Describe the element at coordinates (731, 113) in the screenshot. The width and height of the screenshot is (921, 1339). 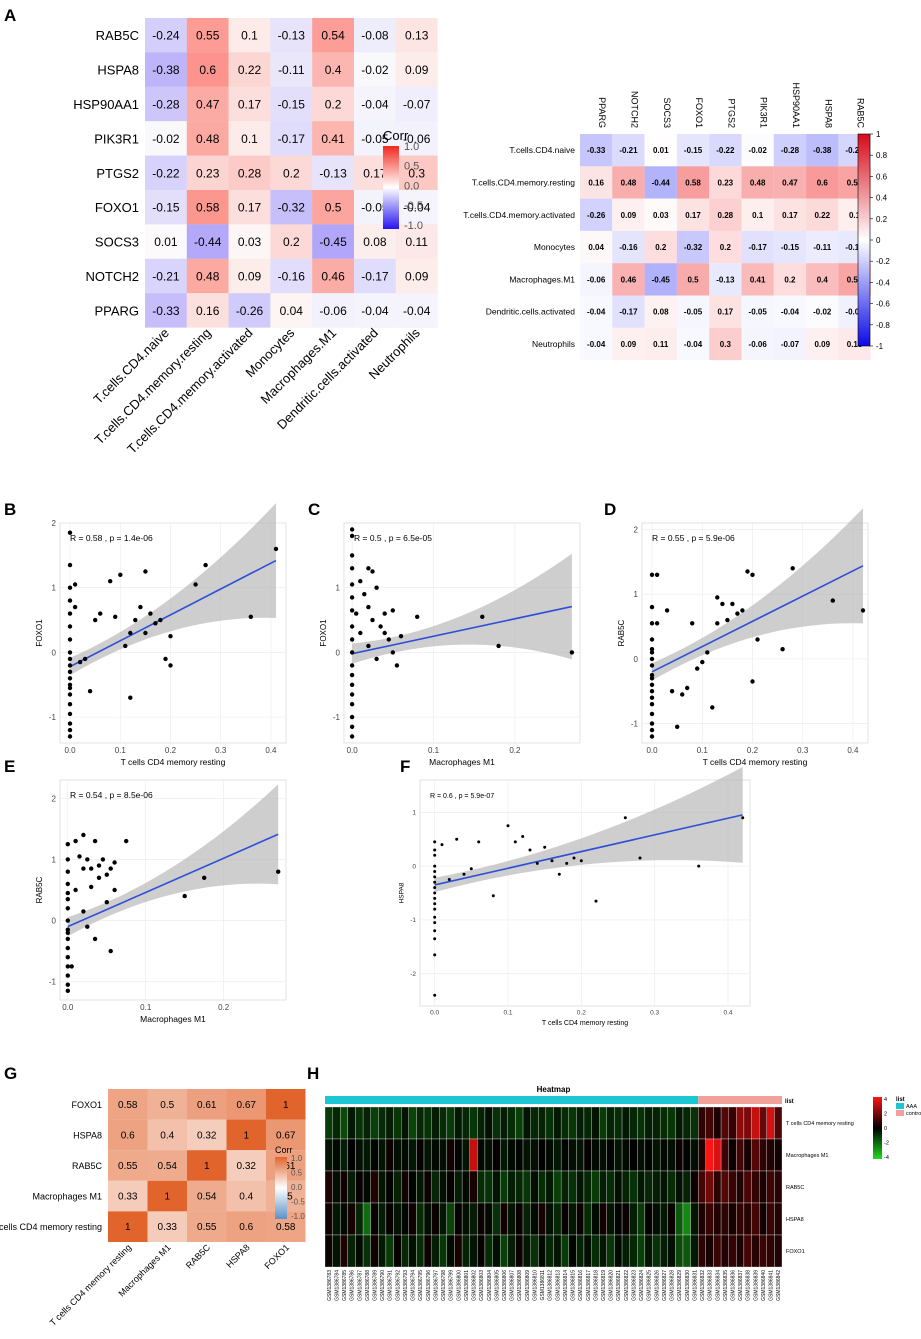
I see `column-label: PTGS2` at that location.